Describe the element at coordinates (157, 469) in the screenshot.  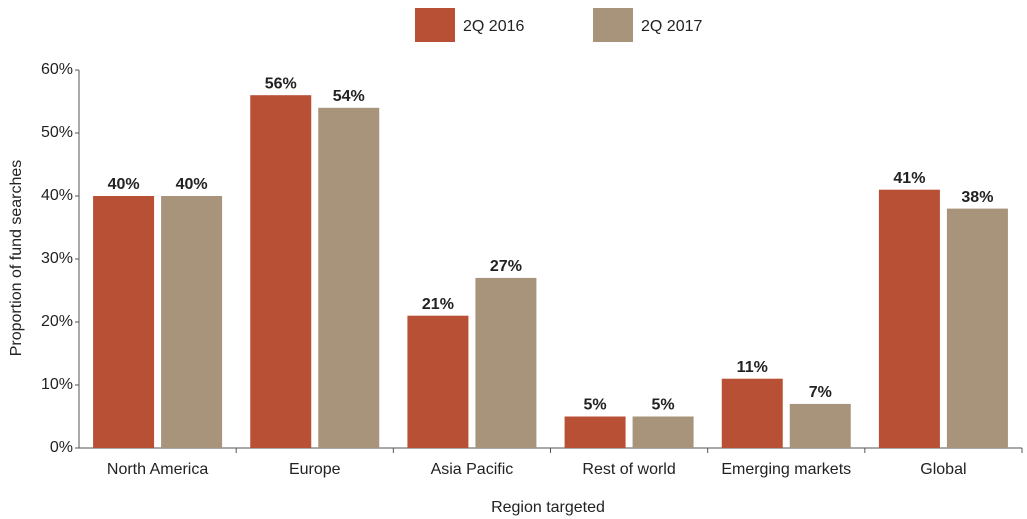
I see `x-tick-label: North America` at that location.